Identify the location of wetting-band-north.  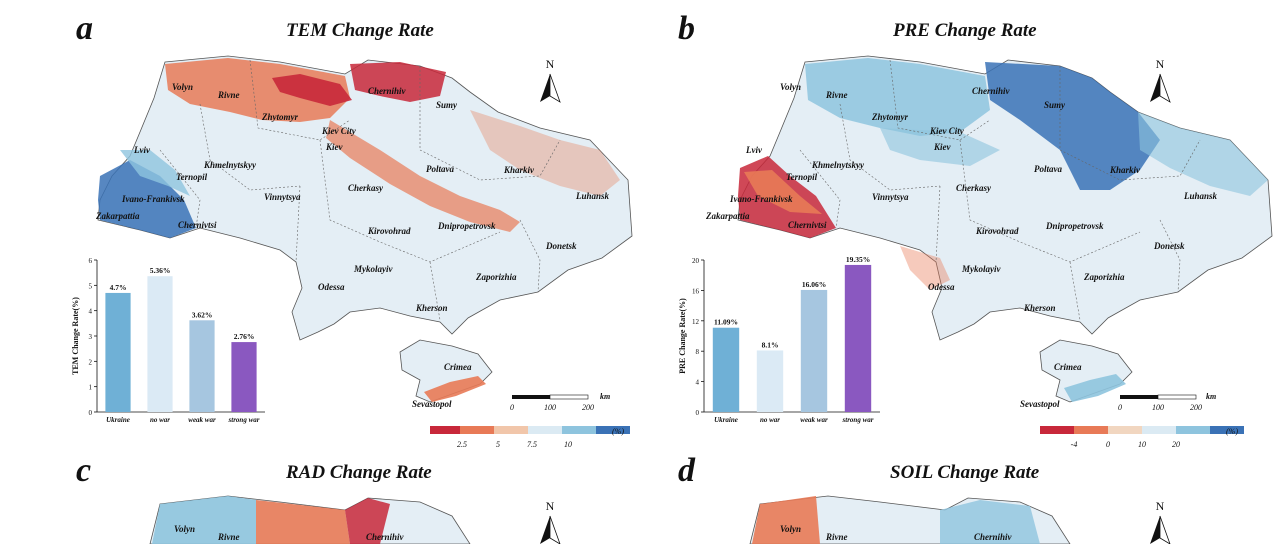
(897, 97).